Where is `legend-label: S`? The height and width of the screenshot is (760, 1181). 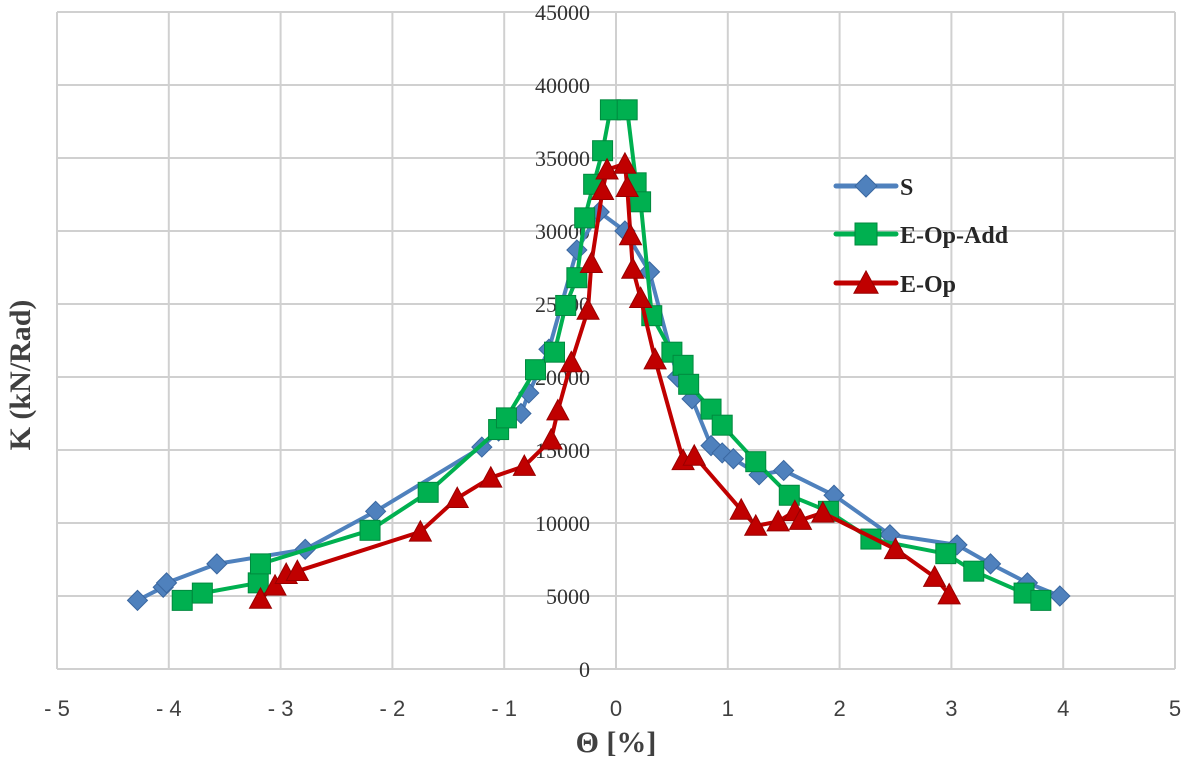 legend-label: S is located at coordinates (906, 188).